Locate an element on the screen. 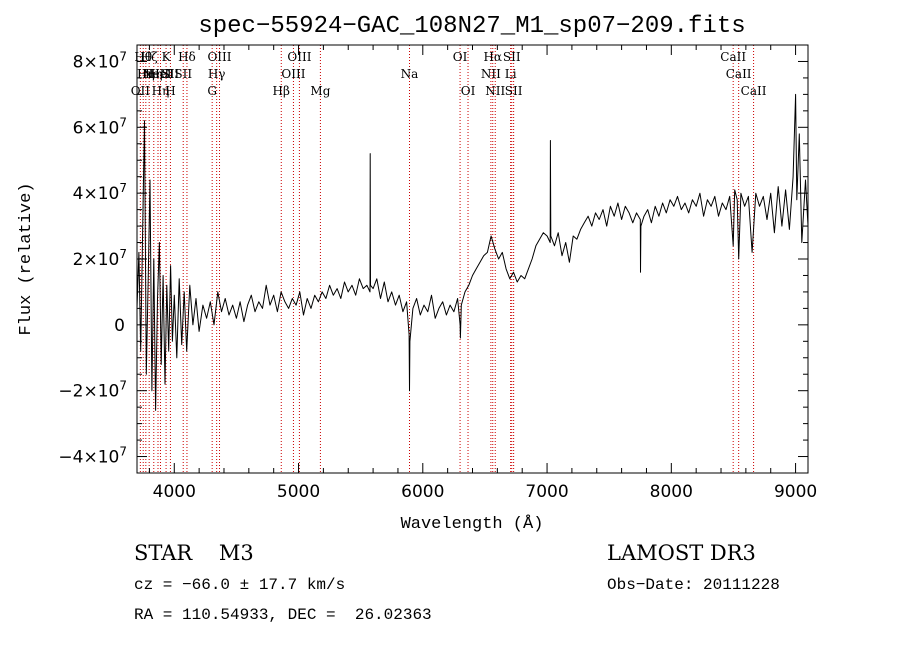  x-tick-label: 8000 is located at coordinates (671, 492).